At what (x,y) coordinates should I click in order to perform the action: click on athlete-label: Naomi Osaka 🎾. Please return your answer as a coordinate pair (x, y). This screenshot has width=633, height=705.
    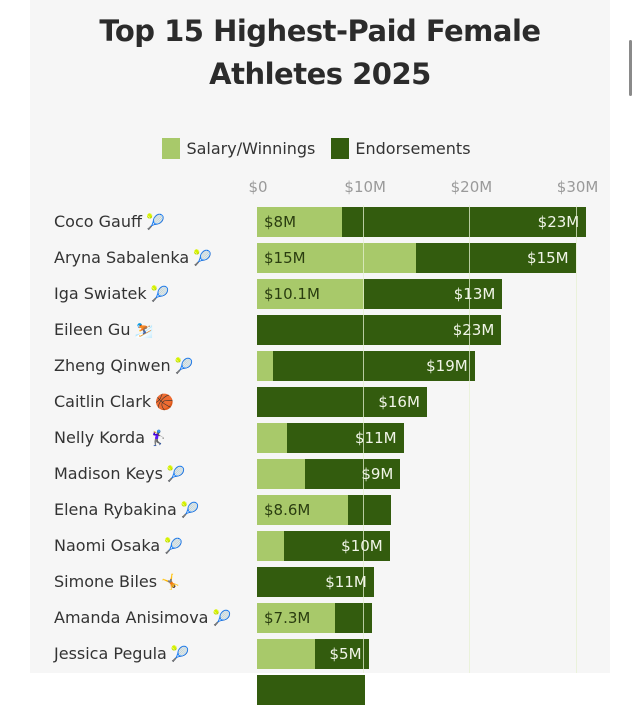
    Looking at the image, I should click on (118, 546).